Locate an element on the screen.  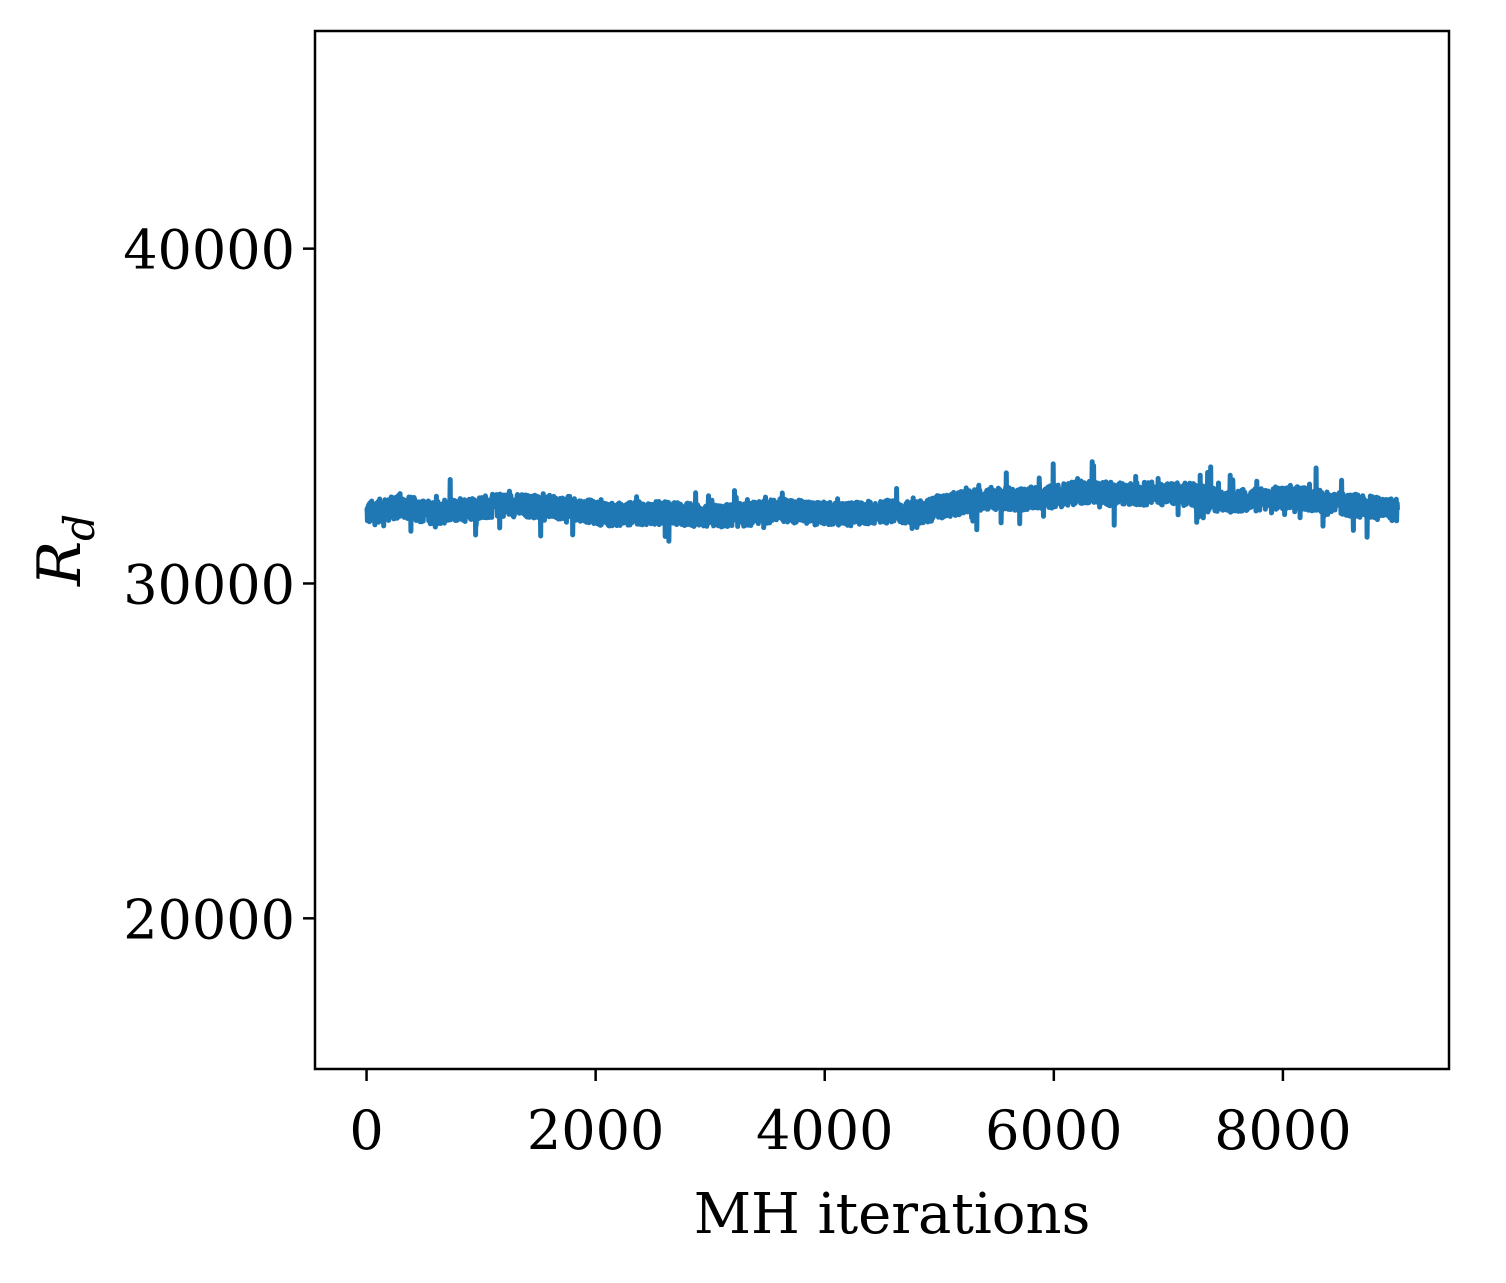
x-tick-label: 6000 is located at coordinates (1053, 1130).